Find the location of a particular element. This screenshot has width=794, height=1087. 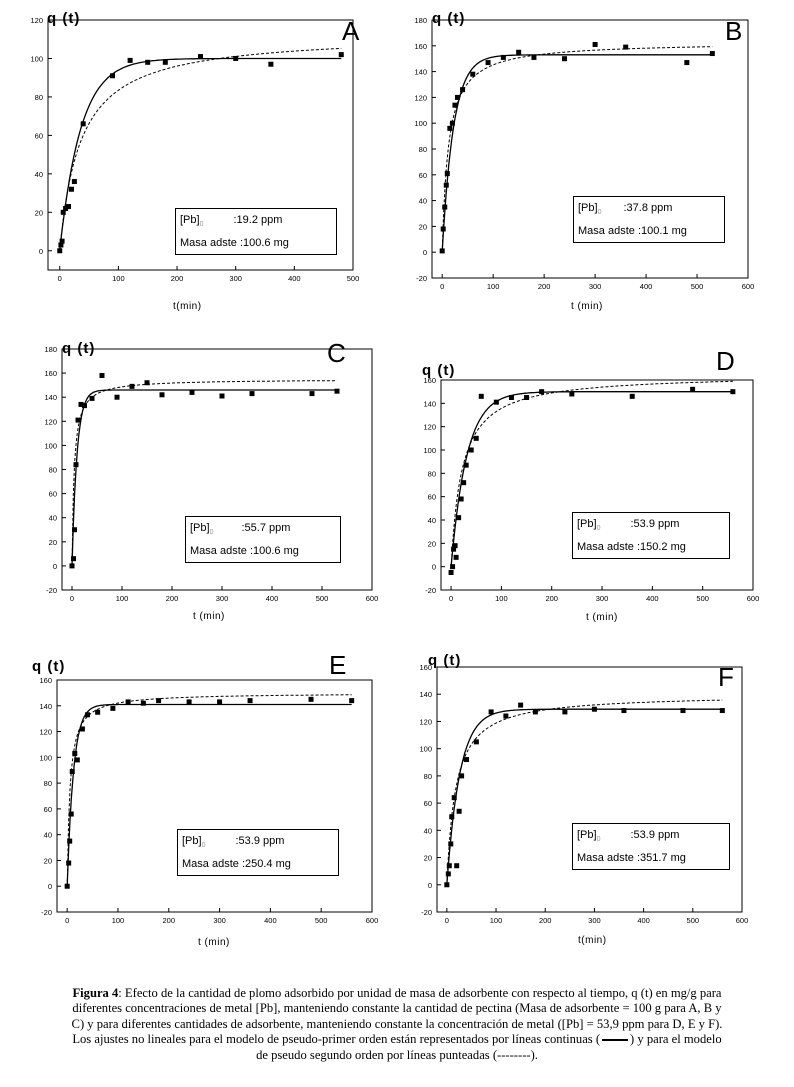

solid-line-sample is located at coordinates (615, 1040).